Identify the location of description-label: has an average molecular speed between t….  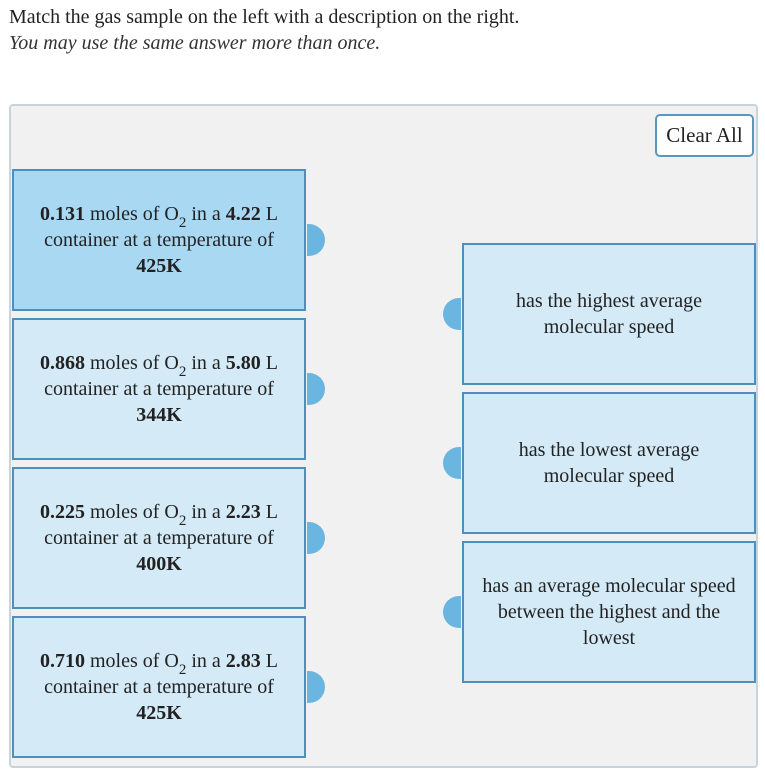
(609, 612).